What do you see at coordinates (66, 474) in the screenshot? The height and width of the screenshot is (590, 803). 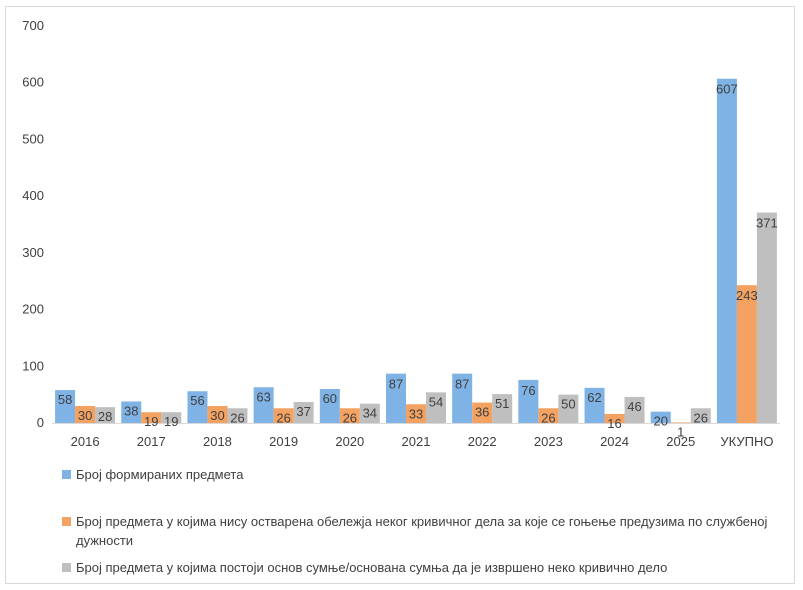 I see `legend-swatch-formed` at bounding box center [66, 474].